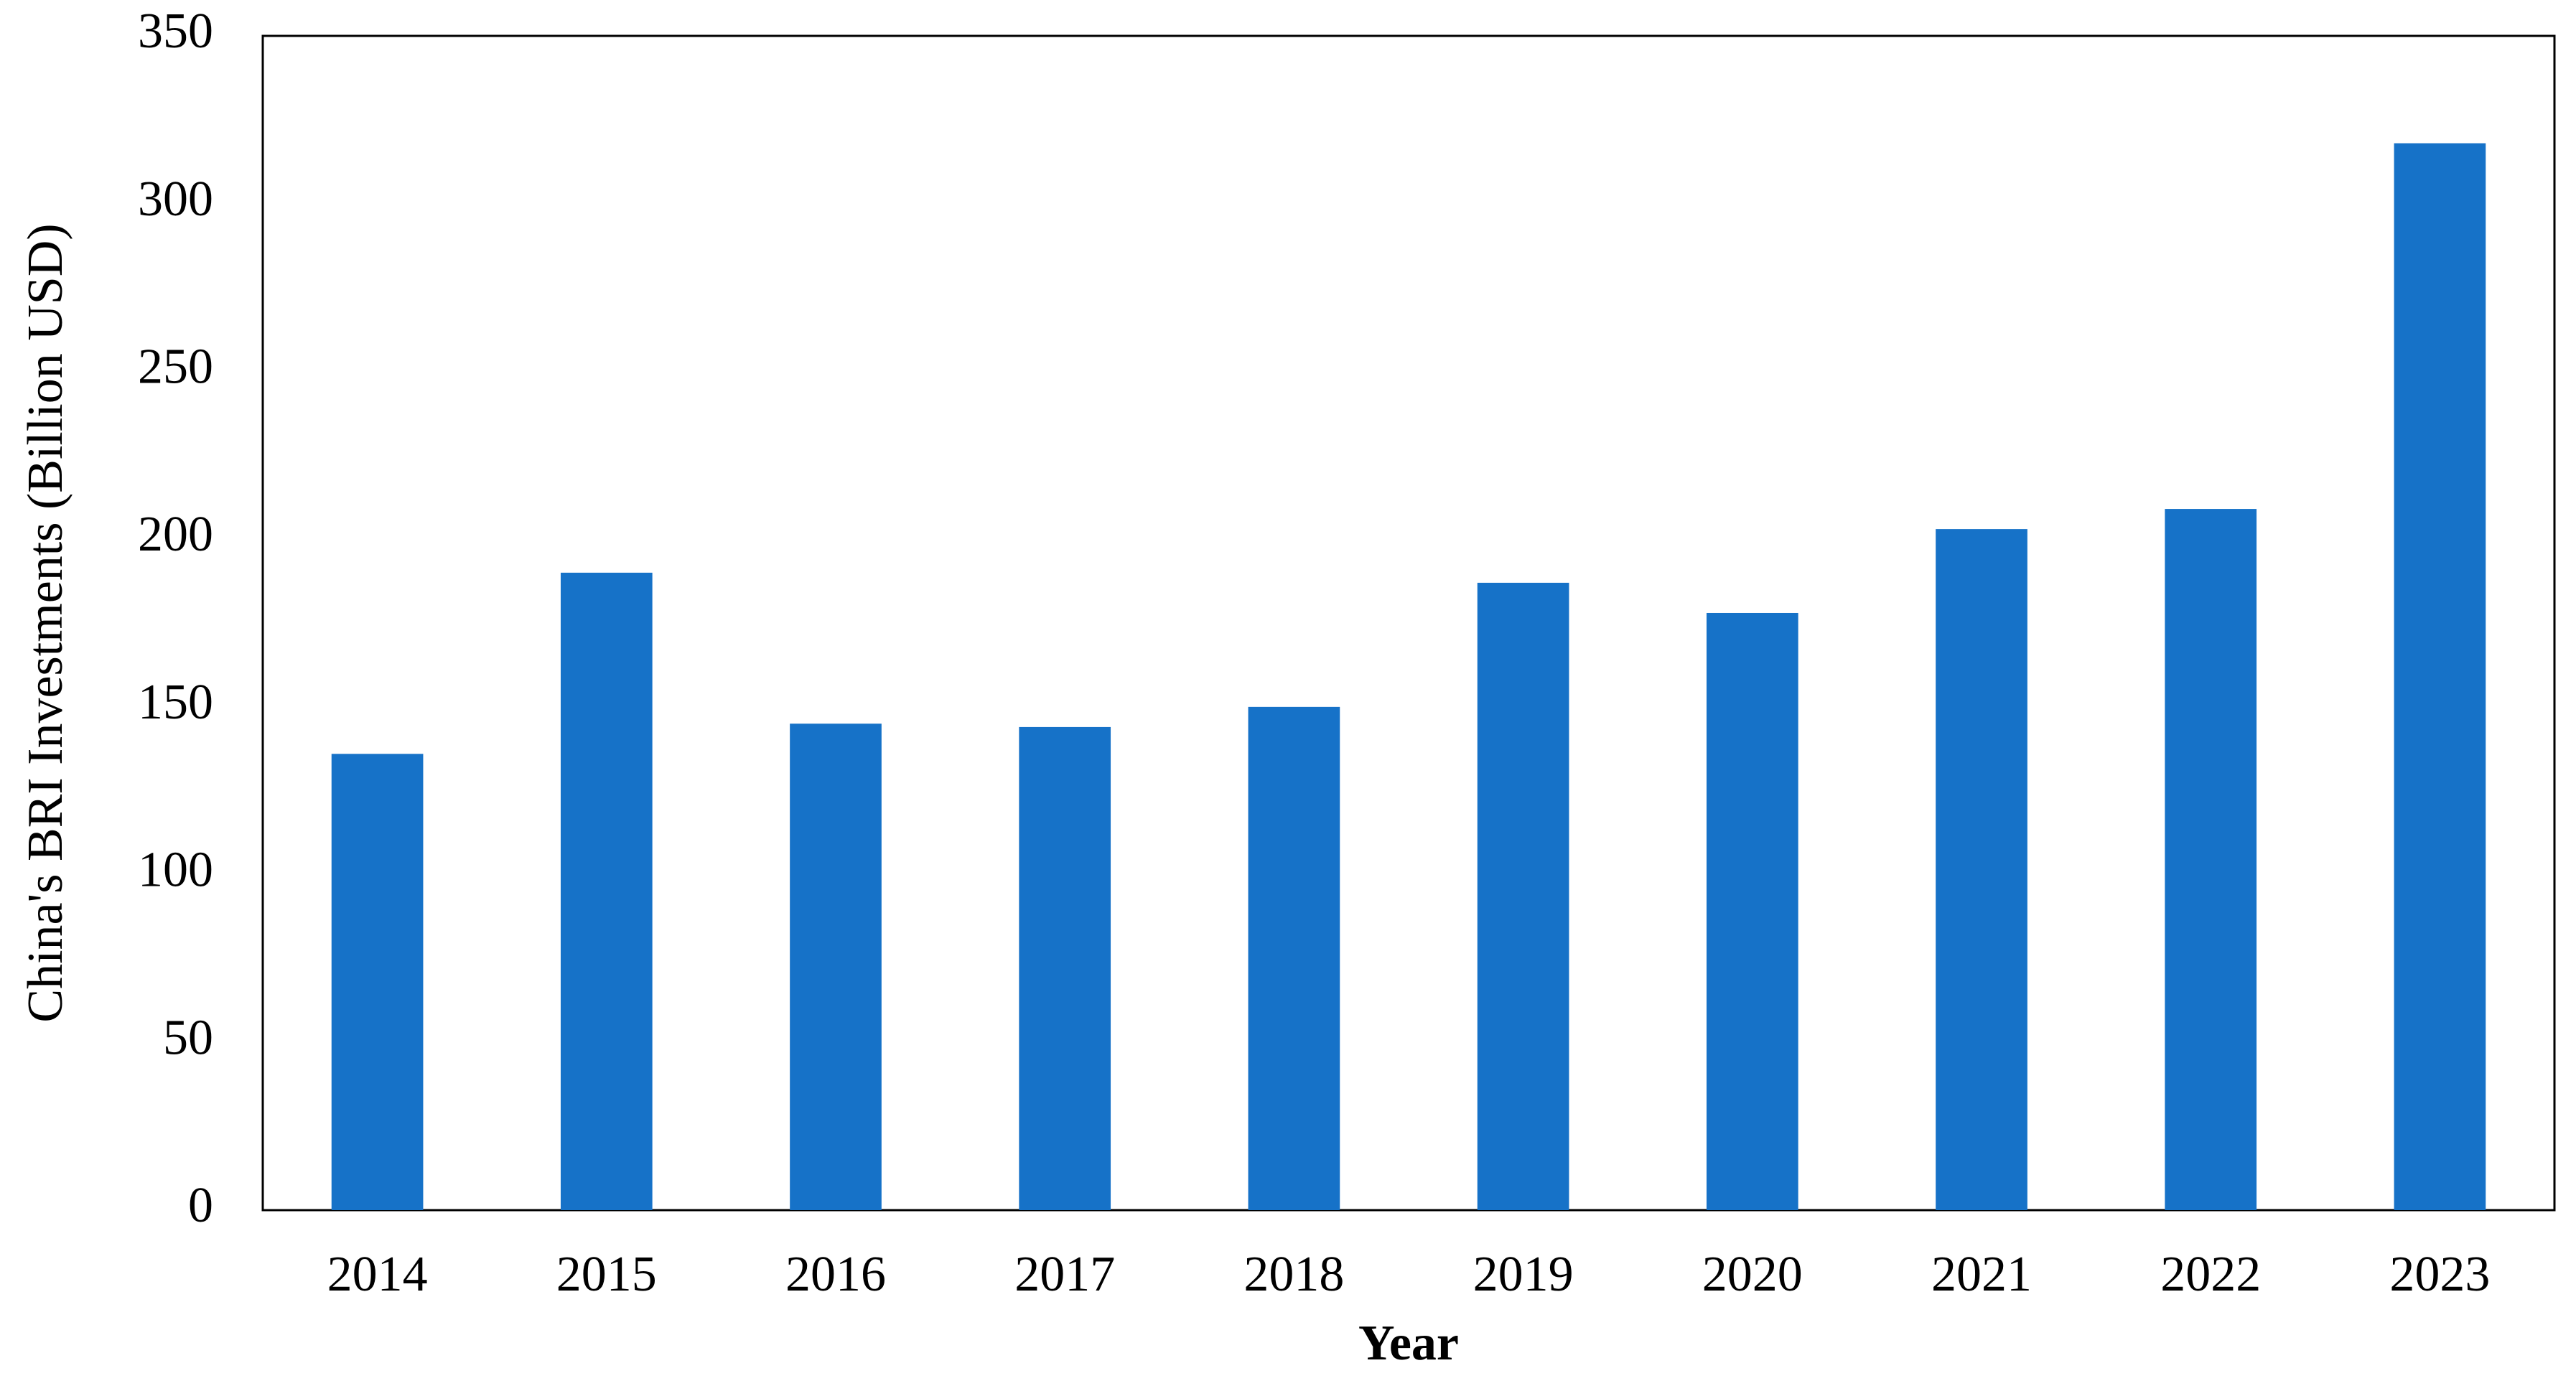 The height and width of the screenshot is (1386, 2576). Describe the element at coordinates (1981, 1274) in the screenshot. I see `x-tick-label: 2021` at that location.